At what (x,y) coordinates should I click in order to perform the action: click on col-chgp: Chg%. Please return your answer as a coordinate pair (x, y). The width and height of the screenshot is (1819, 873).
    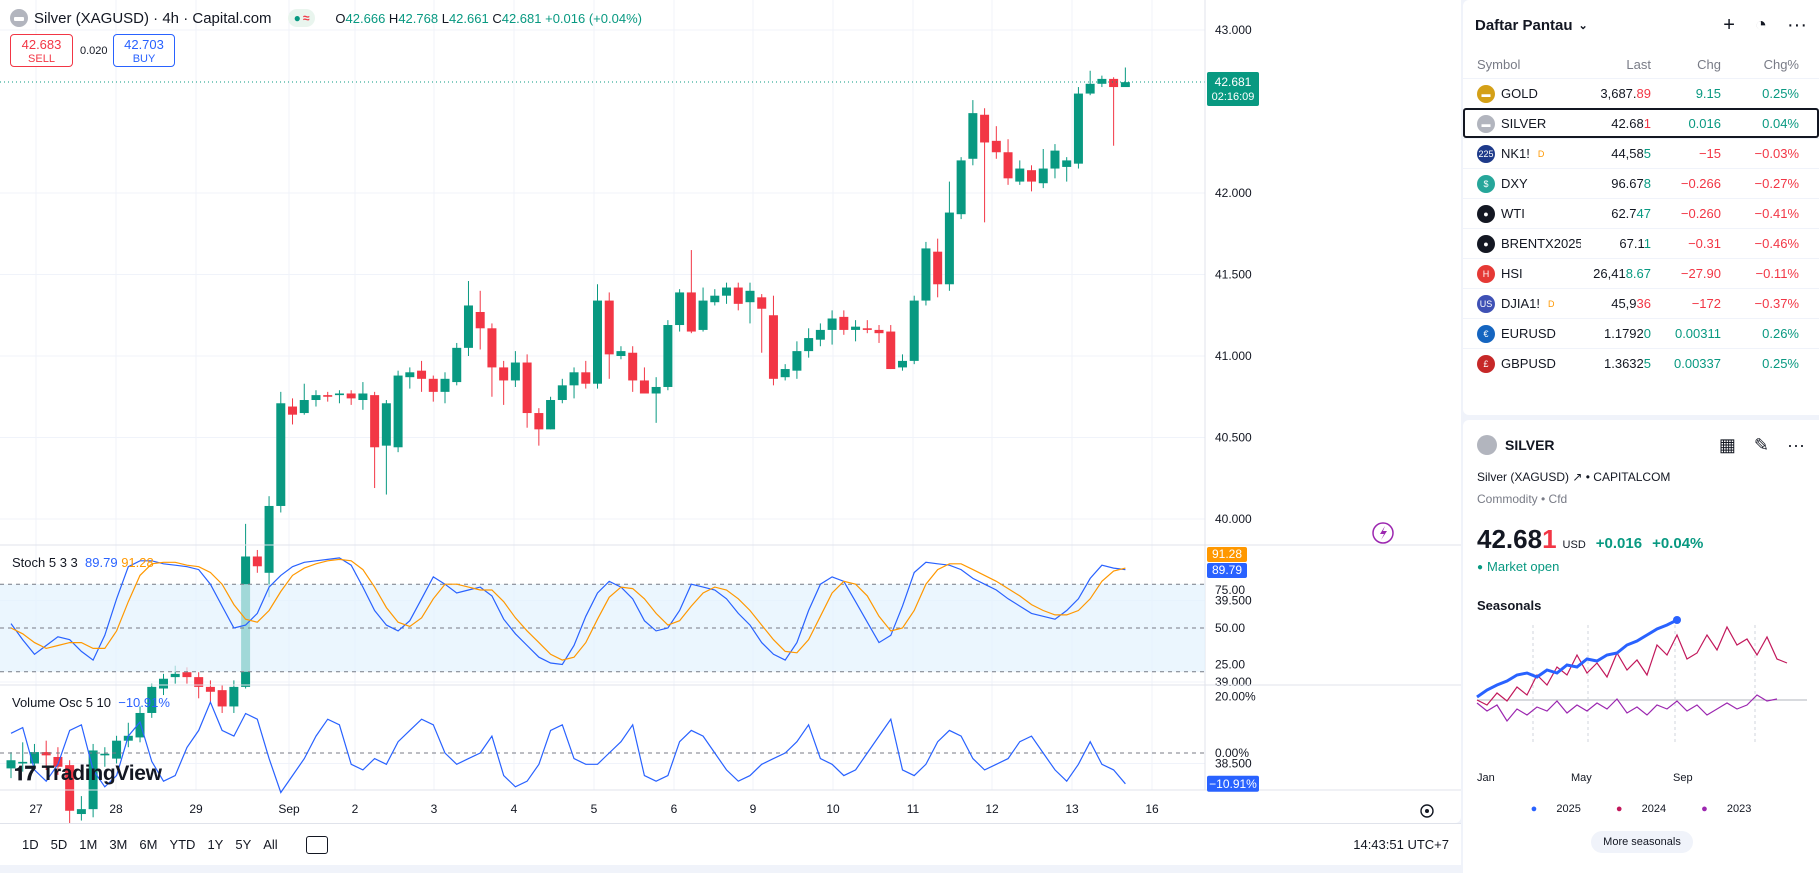
    Looking at the image, I should click on (1781, 64).